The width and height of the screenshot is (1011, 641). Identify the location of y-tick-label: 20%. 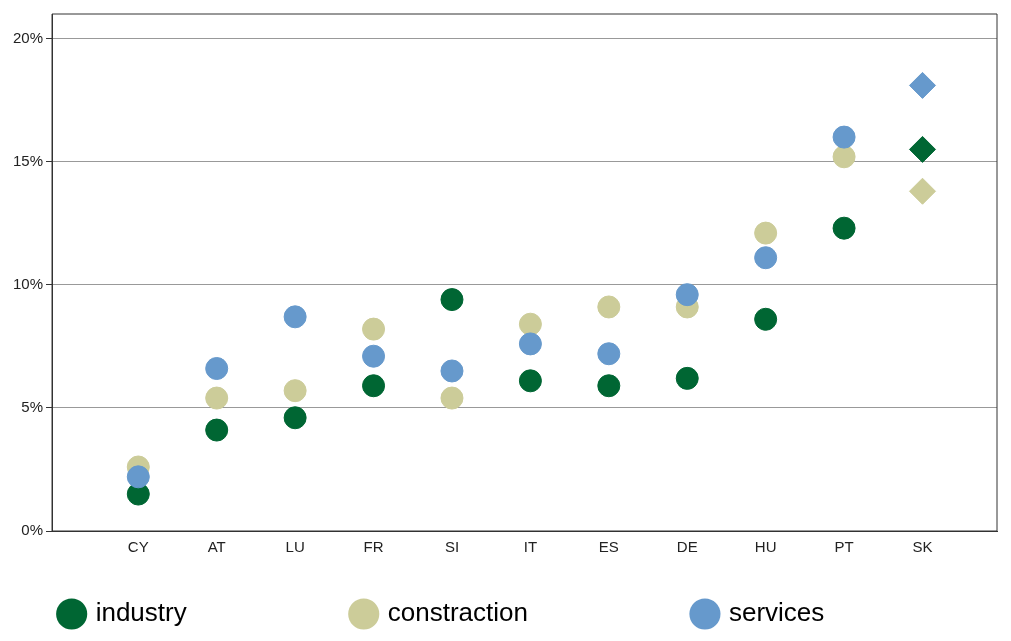
(28, 37).